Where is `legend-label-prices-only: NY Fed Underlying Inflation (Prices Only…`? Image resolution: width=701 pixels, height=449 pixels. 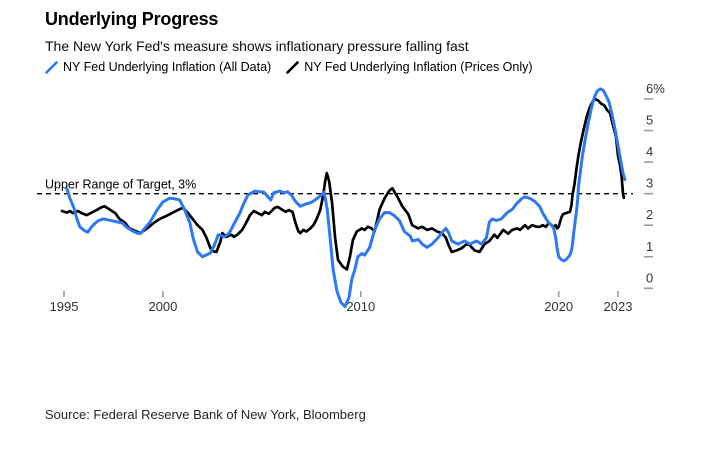
legend-label-prices-only: NY Fed Underlying Inflation (Prices Only… is located at coordinates (418, 67).